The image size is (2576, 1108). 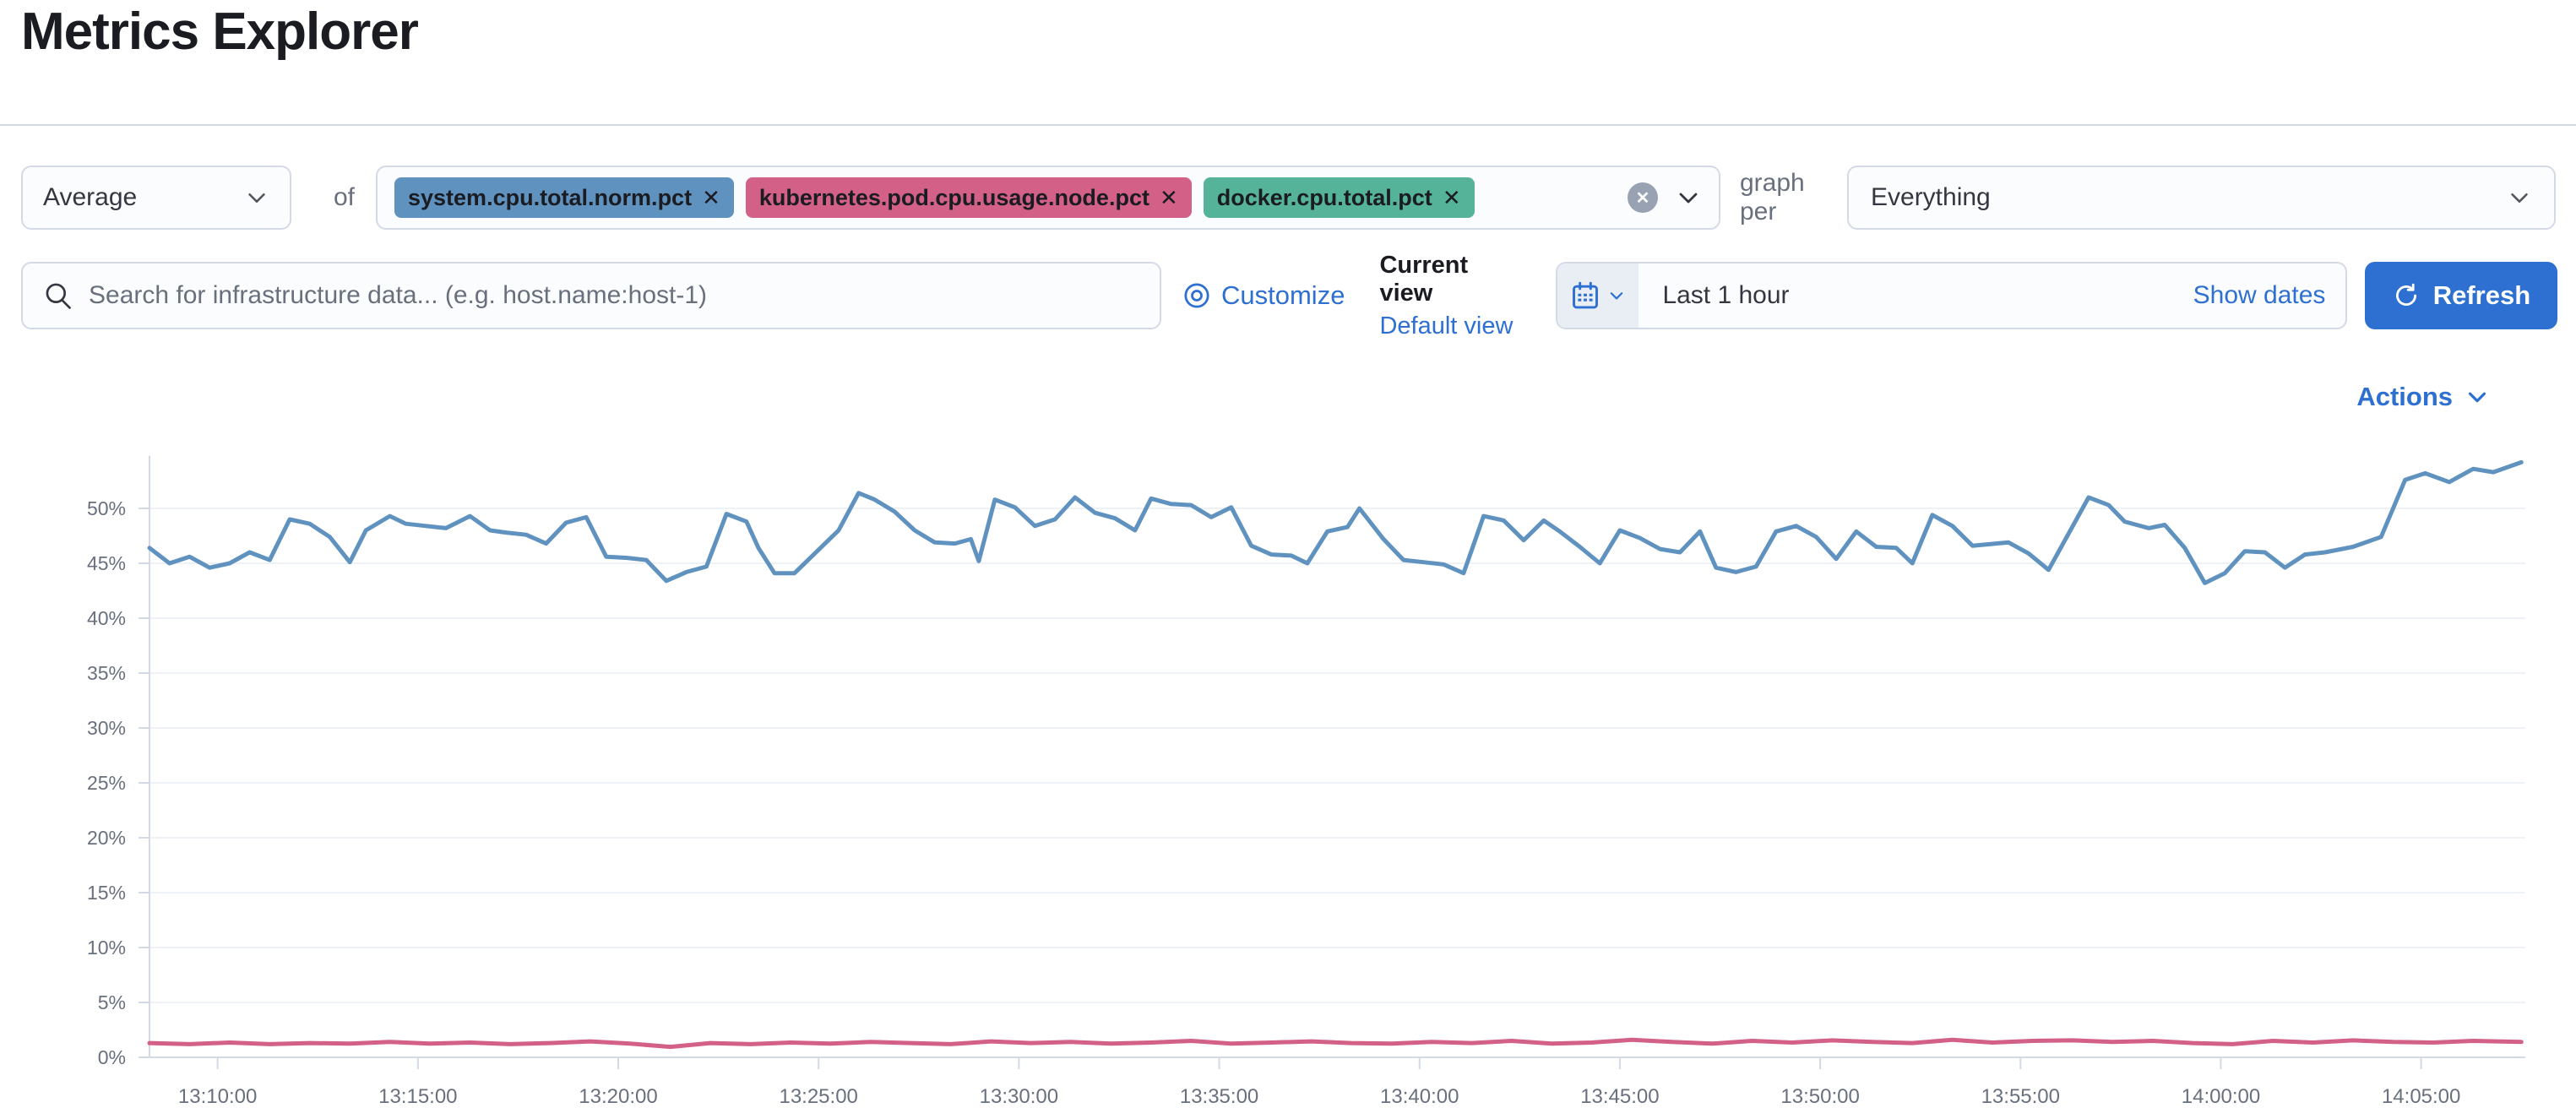 What do you see at coordinates (2481, 295) in the screenshot?
I see `refresh-label: Refresh` at bounding box center [2481, 295].